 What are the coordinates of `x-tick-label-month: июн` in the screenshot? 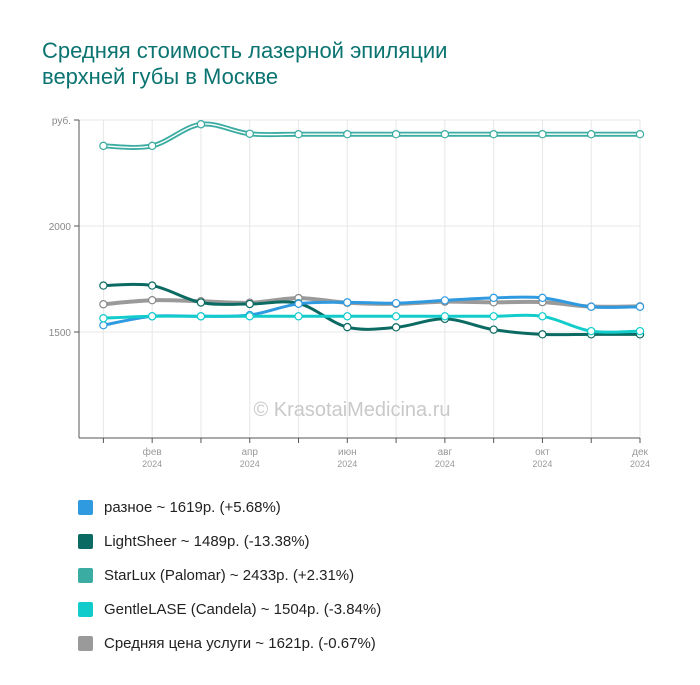 It's located at (347, 452).